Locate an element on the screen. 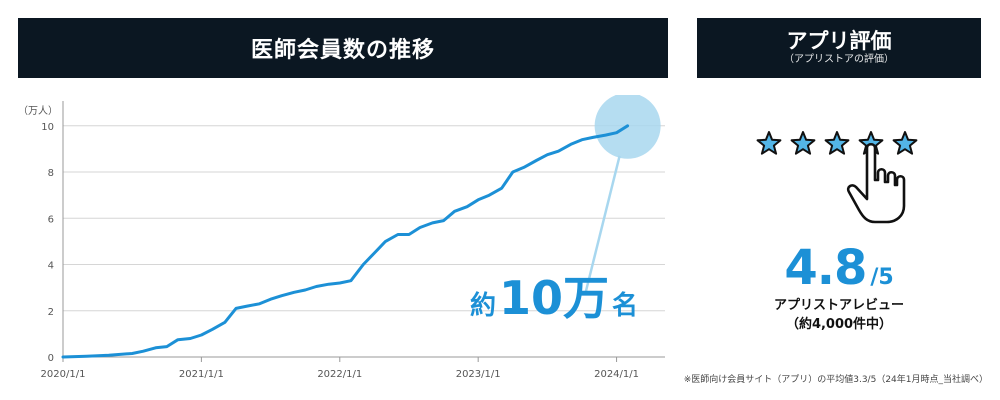 This screenshot has width=1000, height=400. y-tick-label: 10 is located at coordinates (47, 127).